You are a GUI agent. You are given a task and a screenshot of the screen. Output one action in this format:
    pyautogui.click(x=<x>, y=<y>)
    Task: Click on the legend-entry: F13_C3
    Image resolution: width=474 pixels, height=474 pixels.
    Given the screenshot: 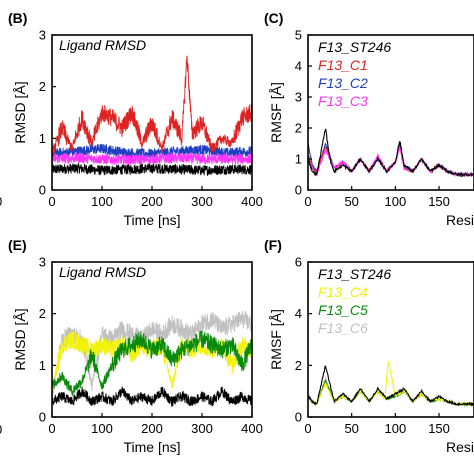 What is the action you would take?
    pyautogui.click(x=343, y=101)
    